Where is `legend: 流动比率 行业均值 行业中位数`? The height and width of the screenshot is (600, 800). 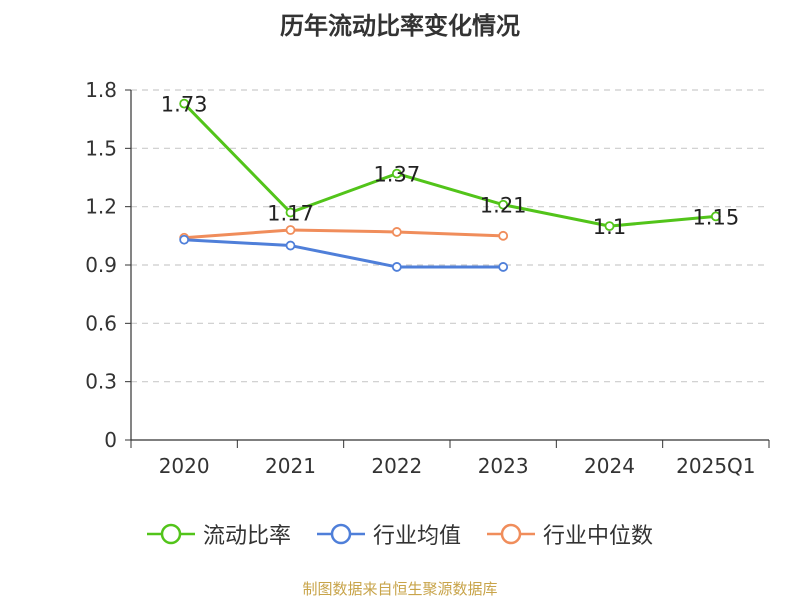
legend: 流动比率 行业均值 行业中位数 is located at coordinates (400, 534).